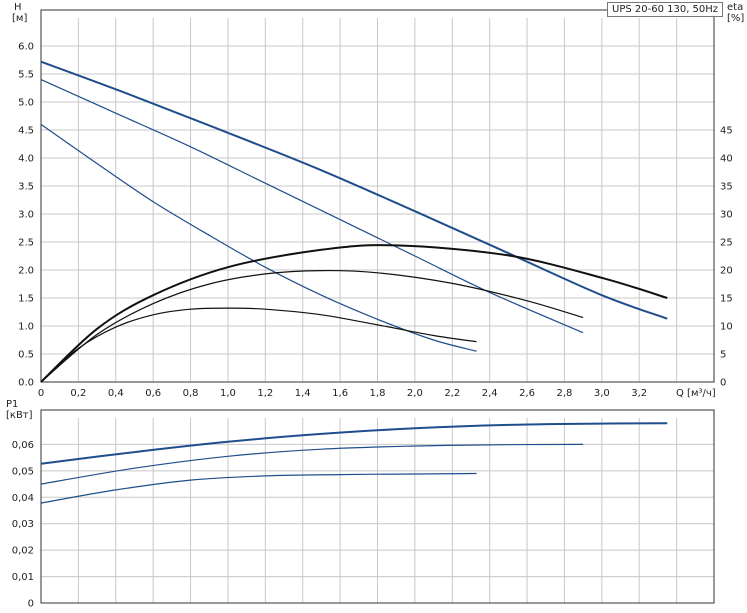  I want to click on power-tick-label: 0,06, so click(23, 445).